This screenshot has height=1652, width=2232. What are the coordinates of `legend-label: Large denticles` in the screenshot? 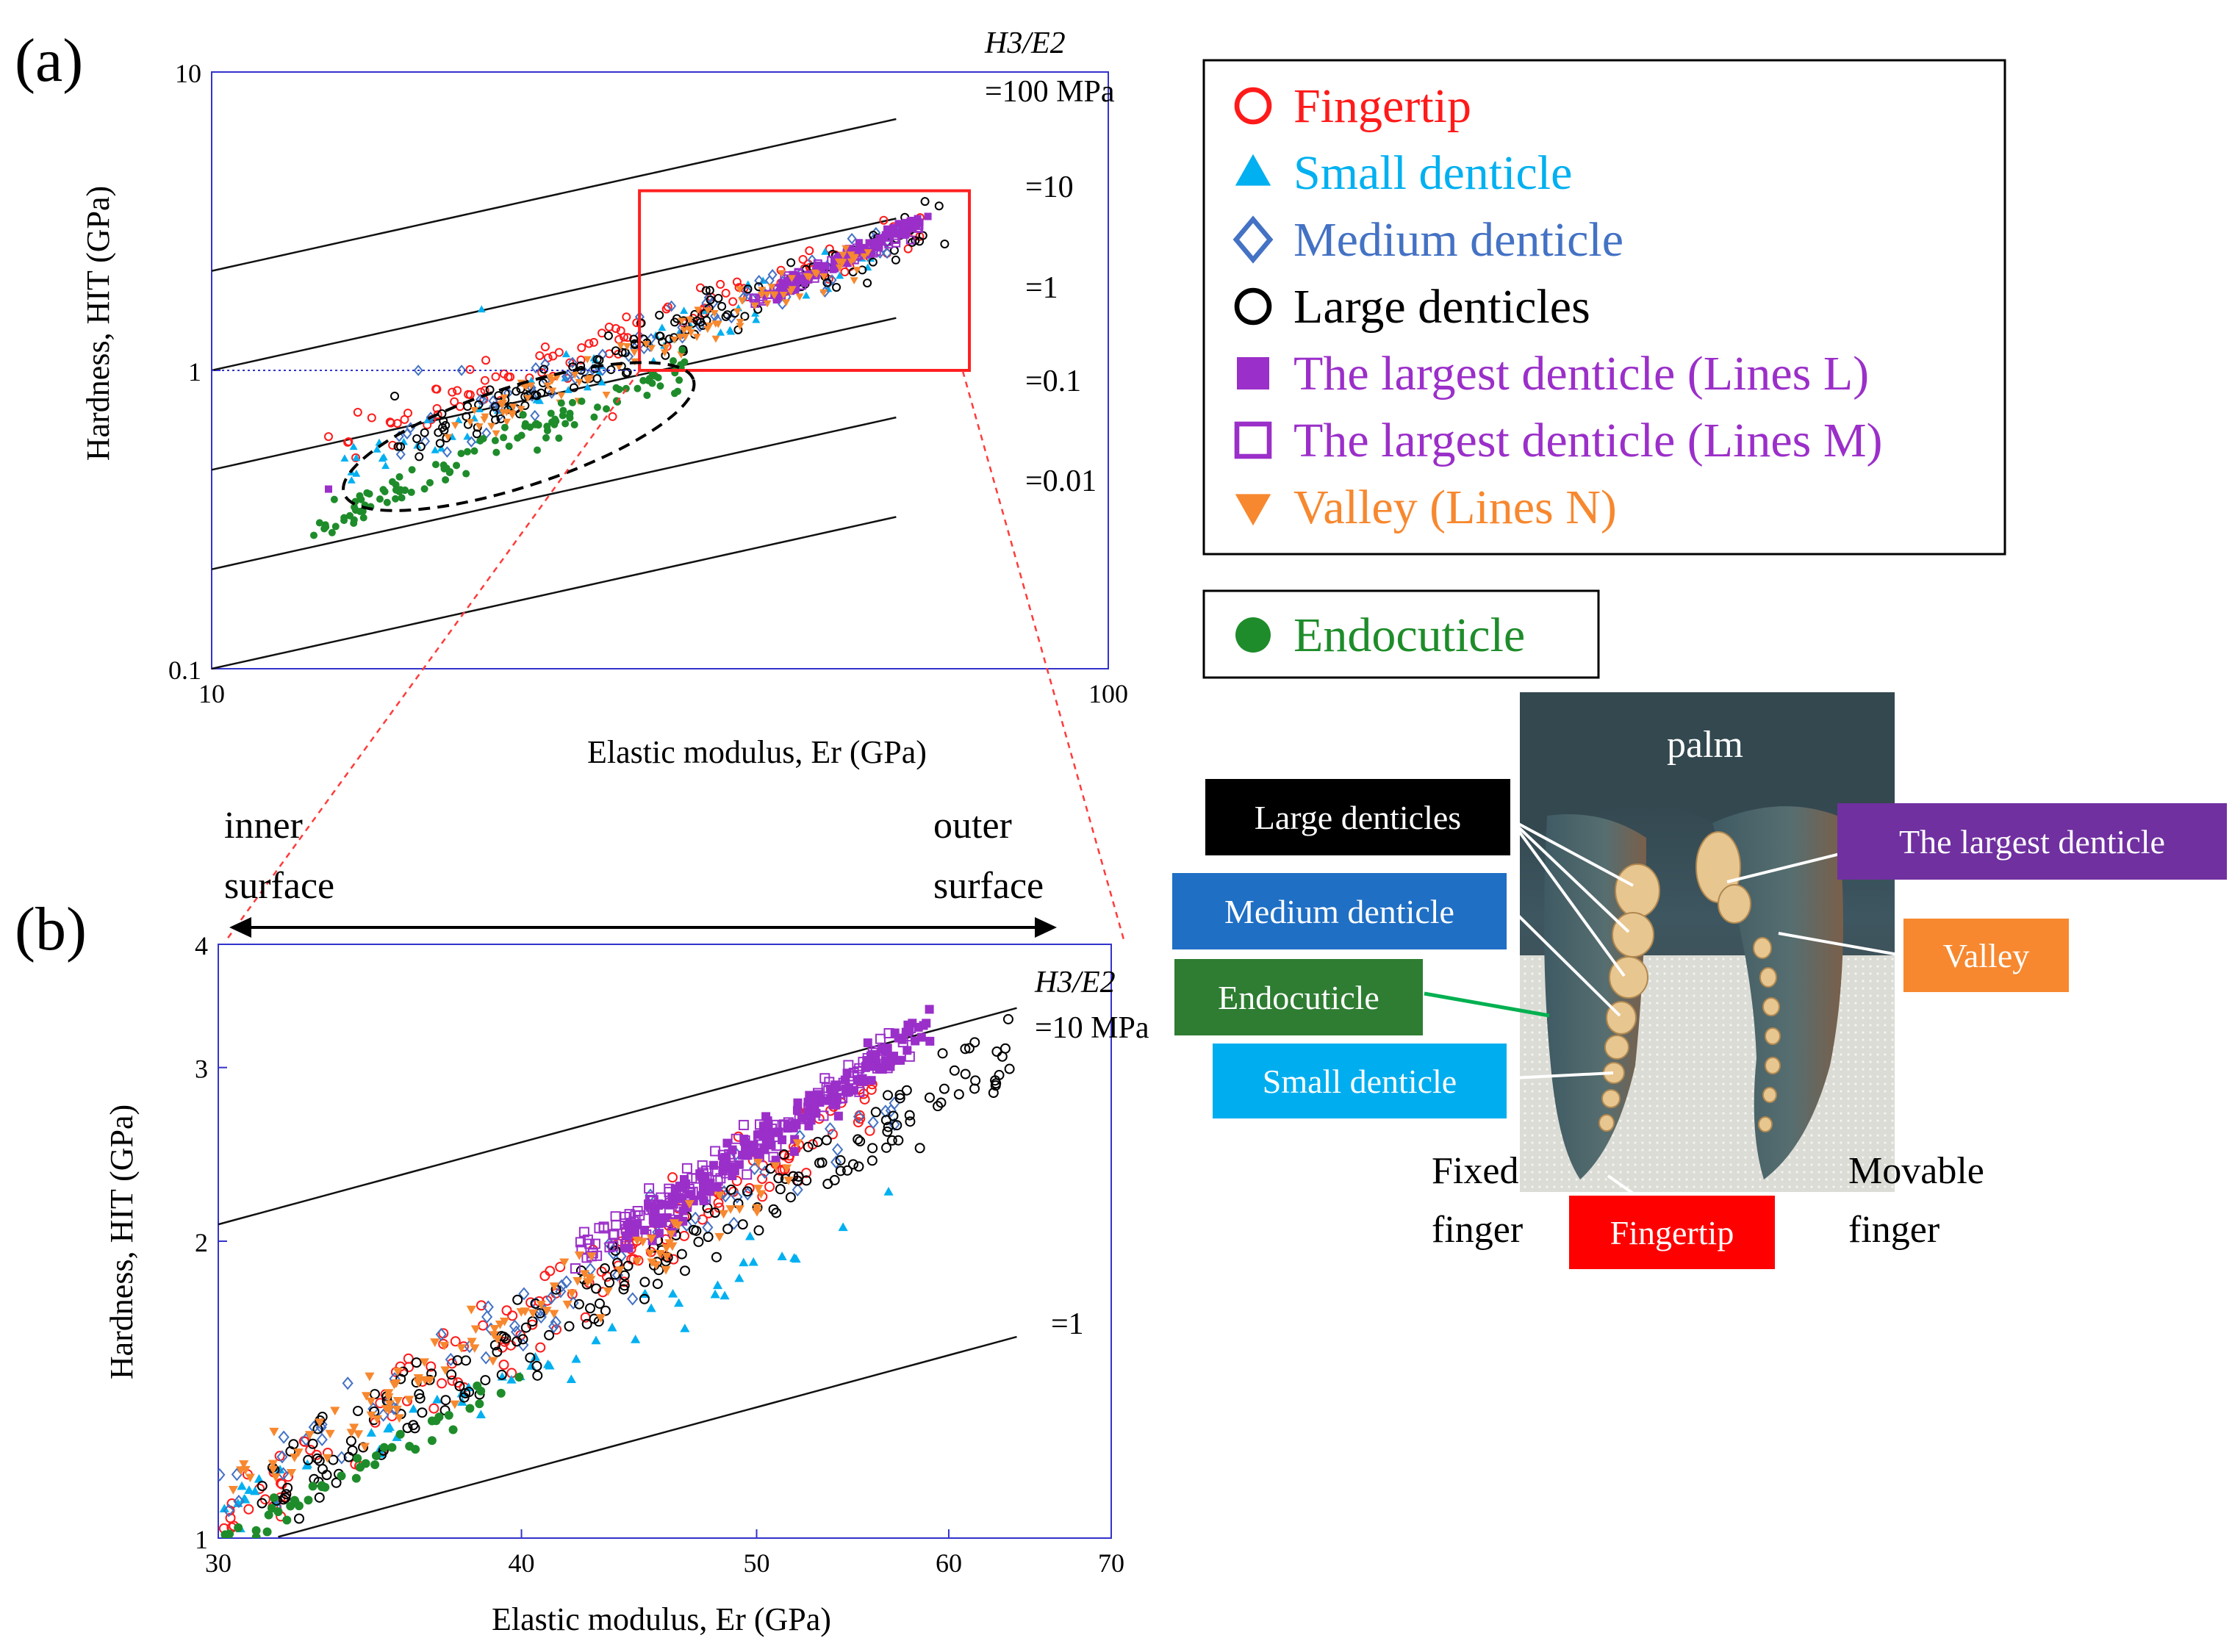 It's located at (1441, 307).